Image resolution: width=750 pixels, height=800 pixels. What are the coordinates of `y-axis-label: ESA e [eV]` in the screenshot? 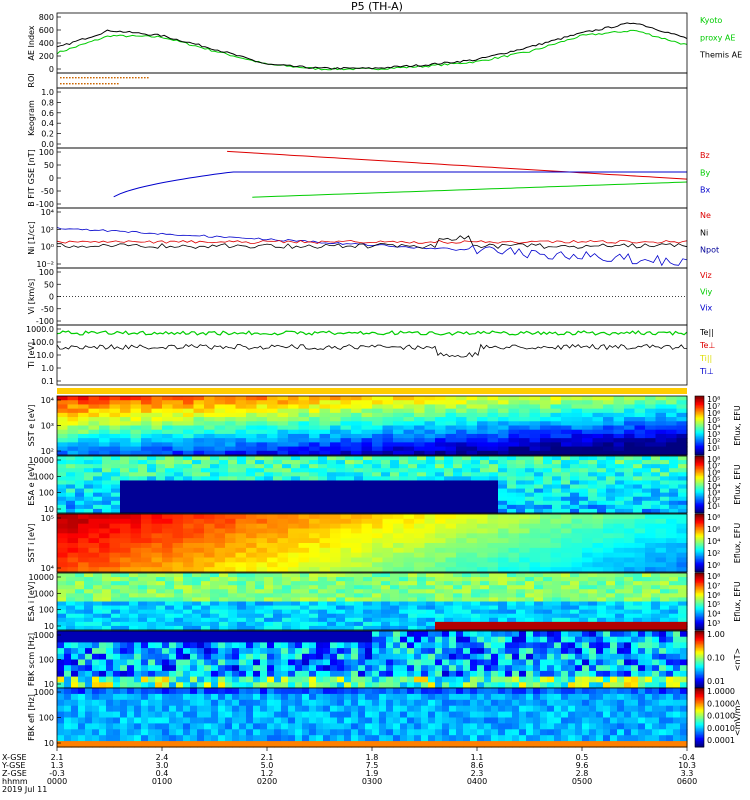 It's located at (31, 484).